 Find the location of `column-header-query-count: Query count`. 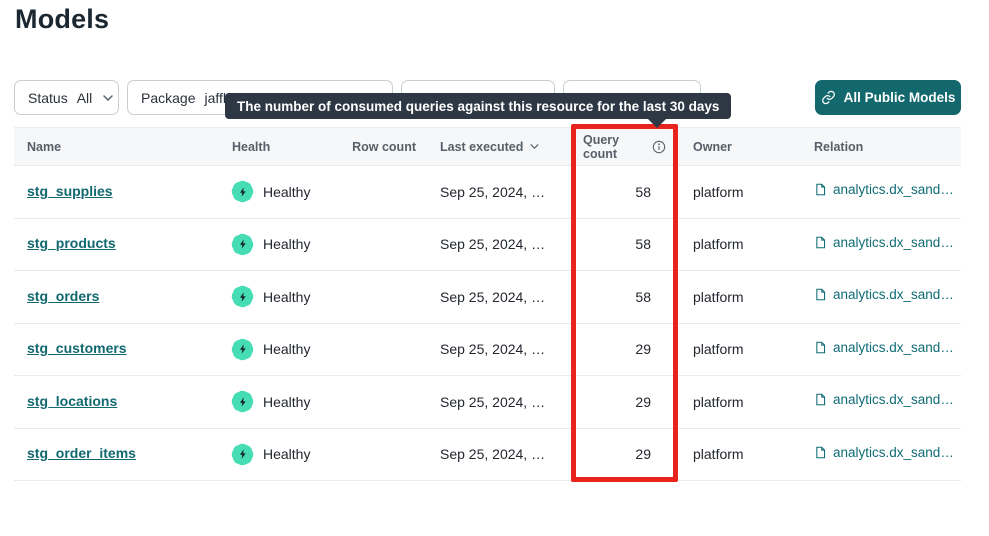

column-header-query-count: Query count is located at coordinates (617, 147).